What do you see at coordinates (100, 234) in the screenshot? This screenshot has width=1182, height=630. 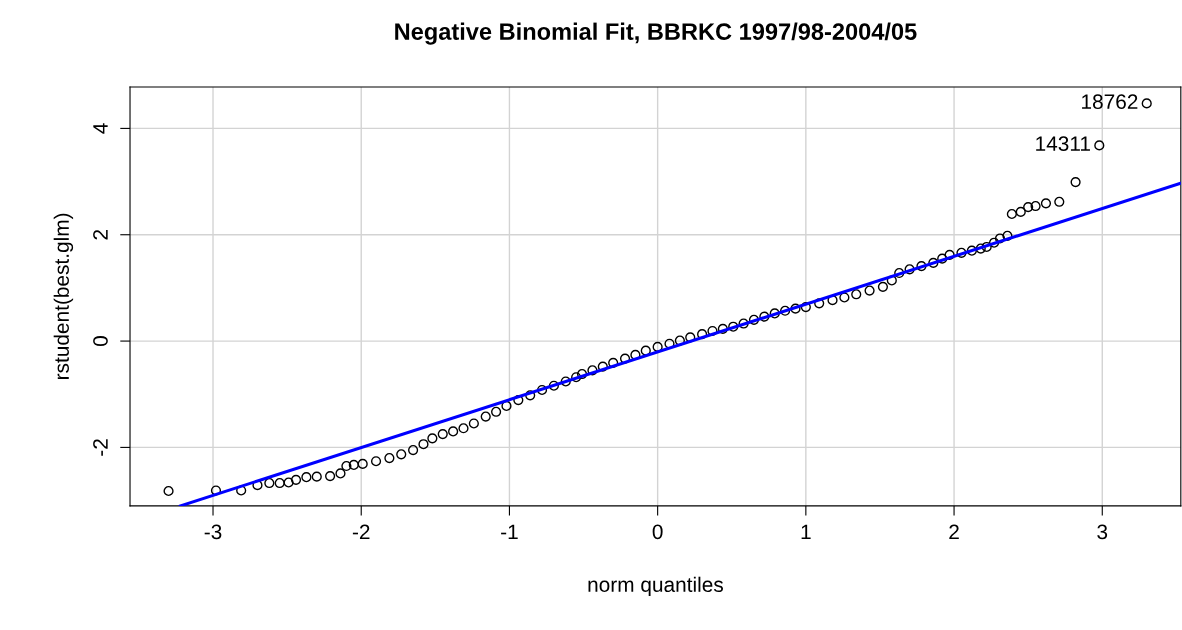 I see `y-tick-label: 2` at bounding box center [100, 234].